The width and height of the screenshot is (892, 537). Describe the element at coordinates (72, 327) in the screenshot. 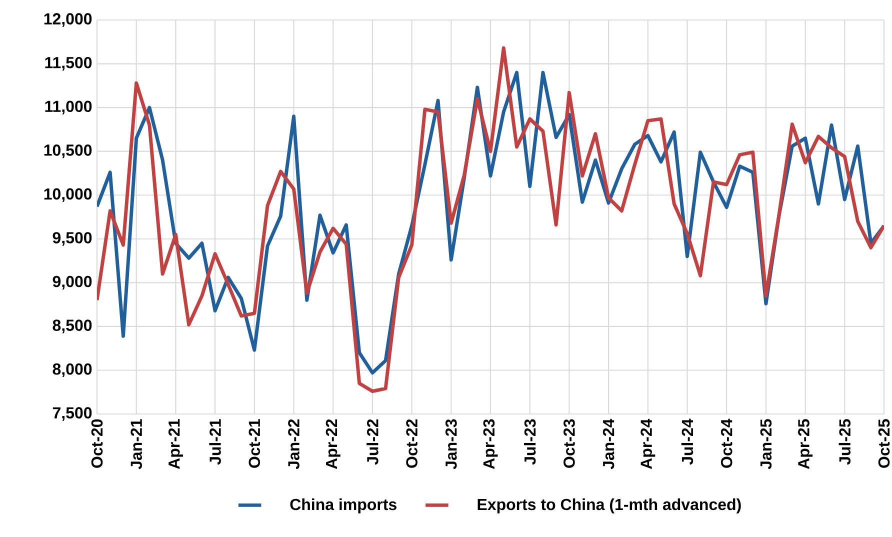

I see `y-tick-label: 8,500` at that location.